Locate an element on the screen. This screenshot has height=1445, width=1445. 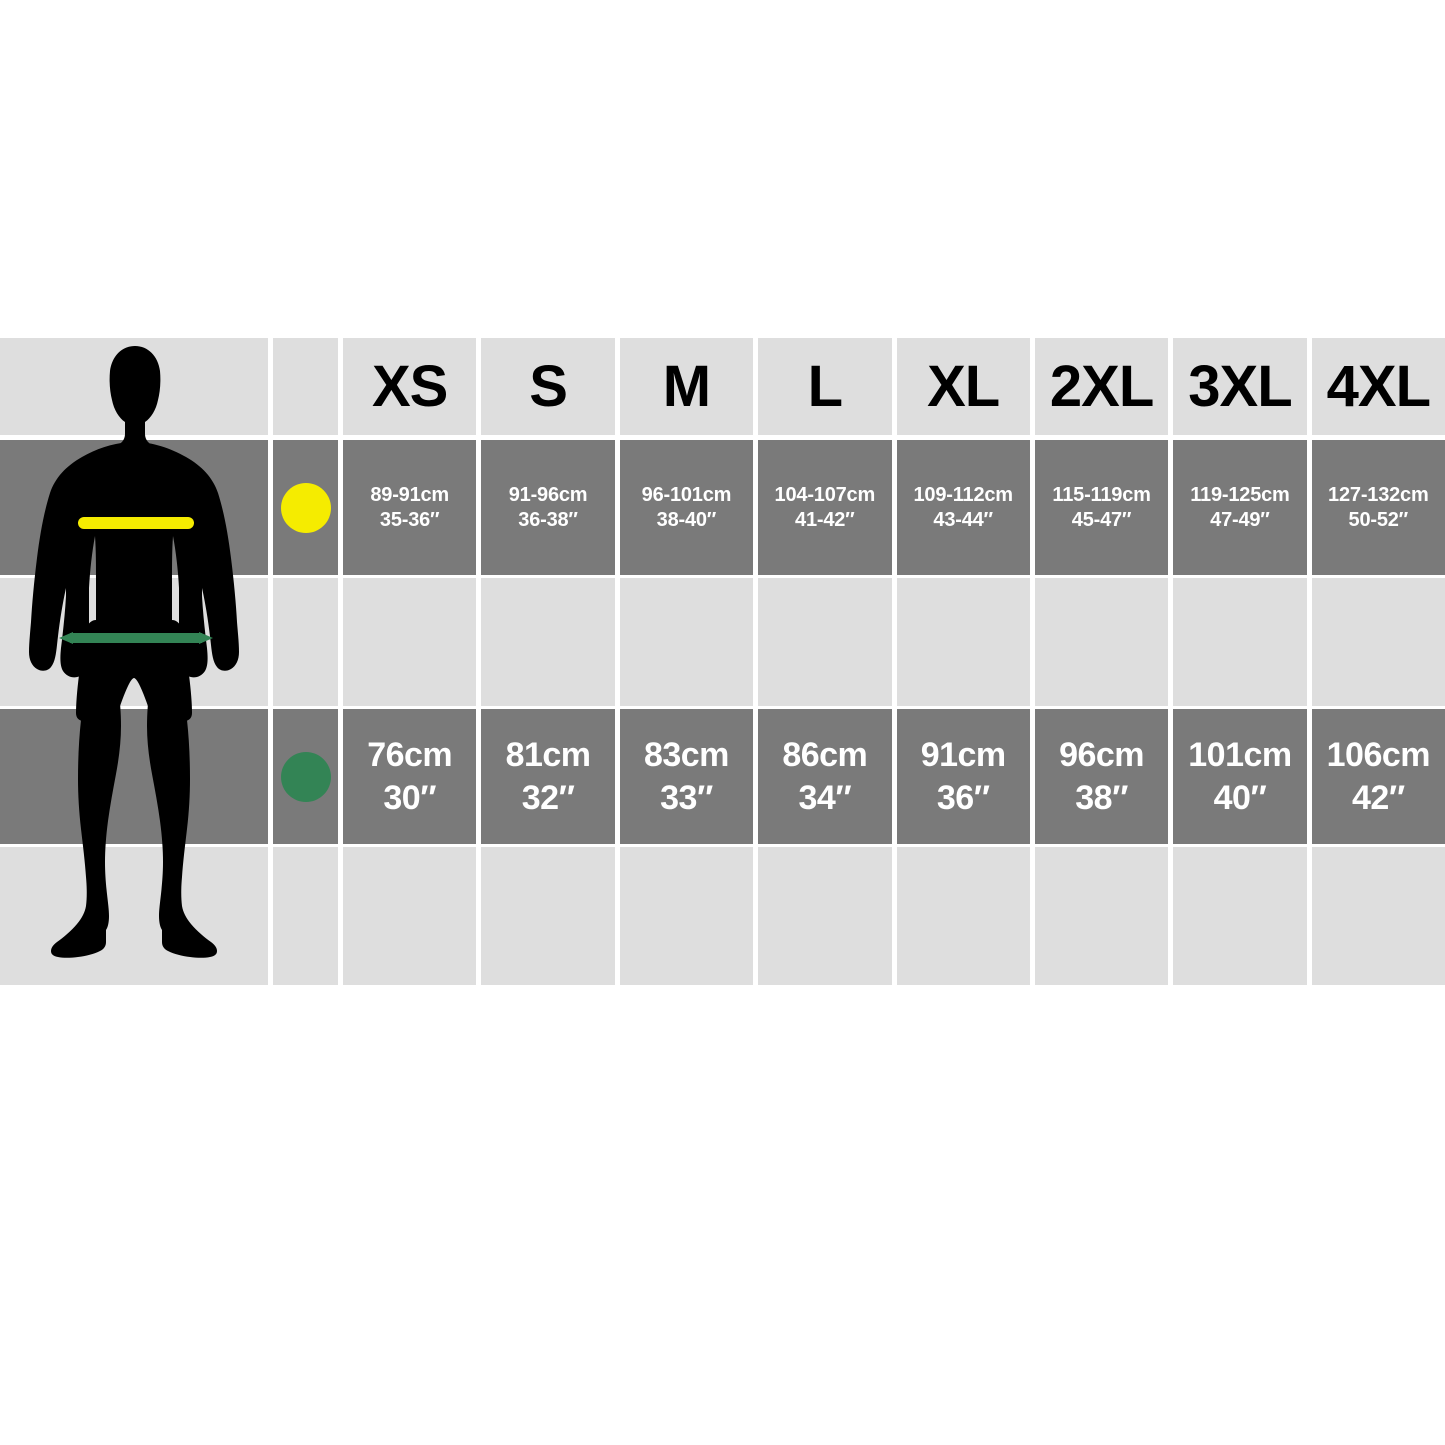
spacer-upper-legend-cell is located at coordinates (305, 642).